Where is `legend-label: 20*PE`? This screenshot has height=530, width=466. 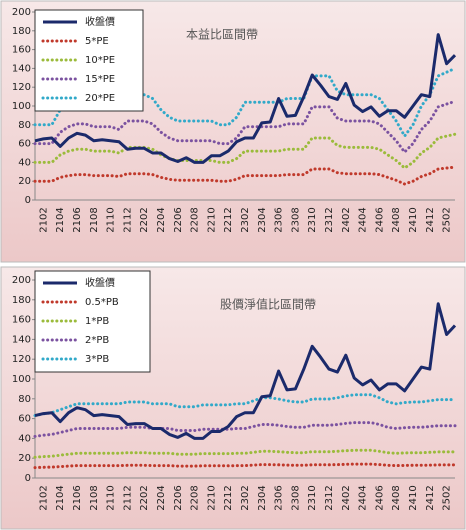 legend-label: 20*PE is located at coordinates (100, 98).